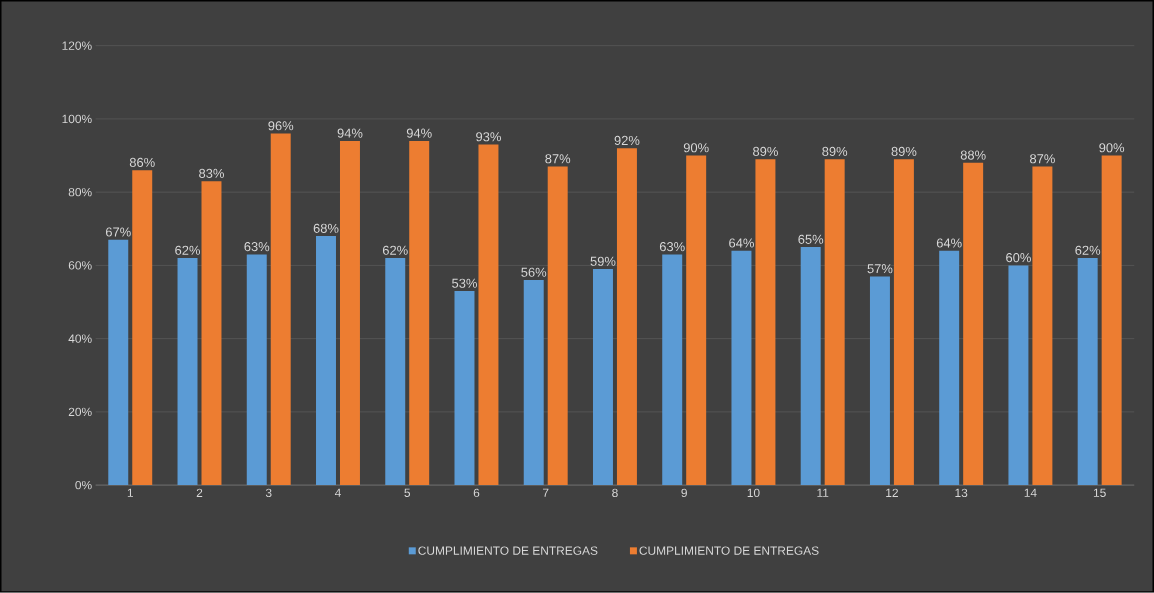 This screenshot has height=593, width=1154. What do you see at coordinates (892, 493) in the screenshot?
I see `x-tick-label: 12` at bounding box center [892, 493].